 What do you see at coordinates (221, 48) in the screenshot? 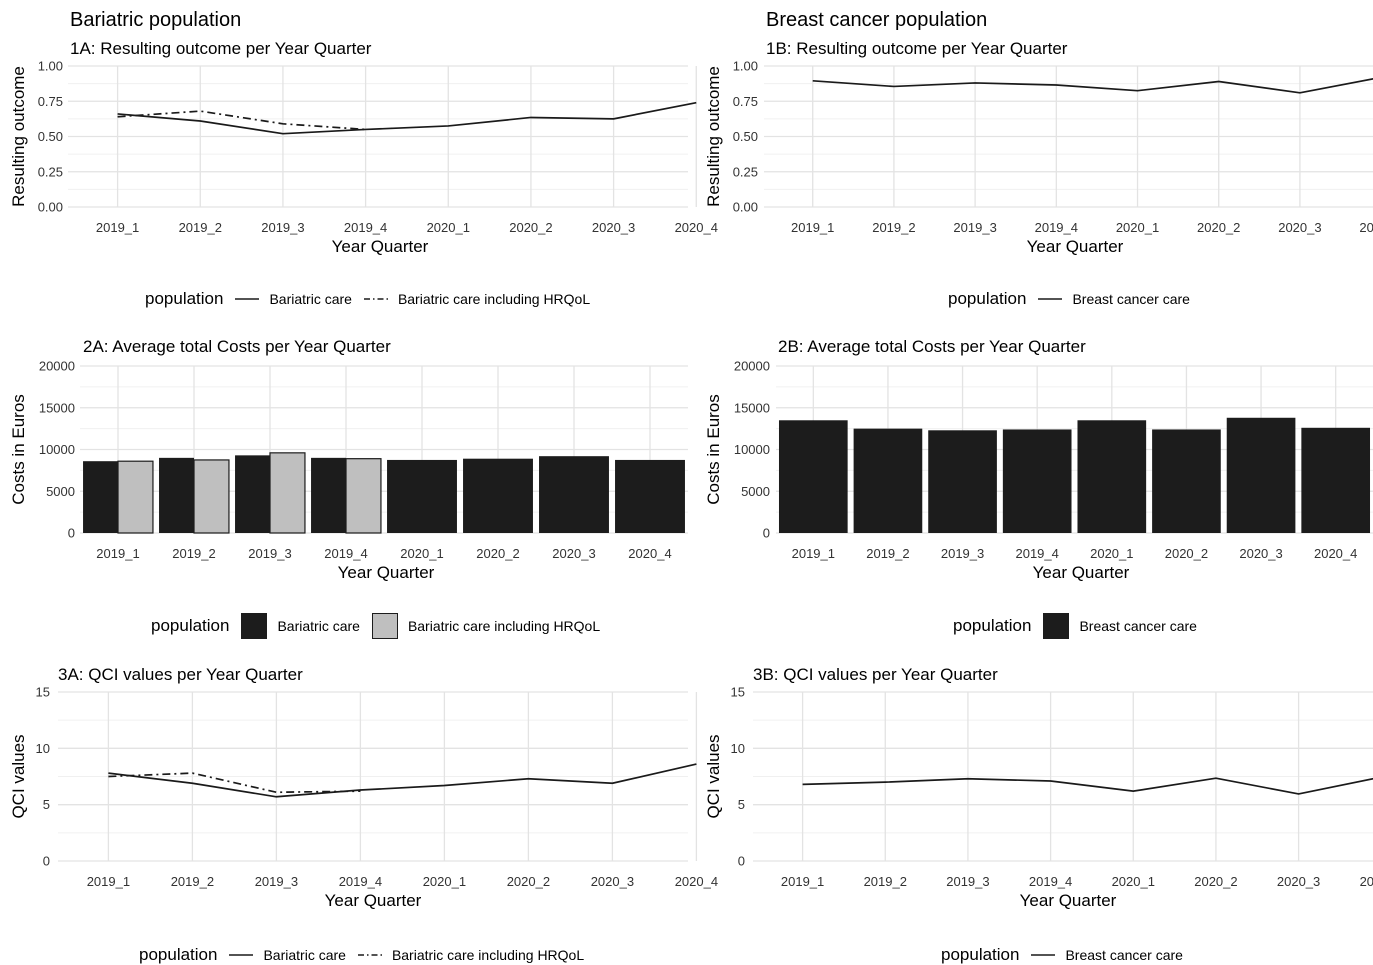
I see `panel-1a-title: 1A: Resulting outcome per Year Quarter` at bounding box center [221, 48].